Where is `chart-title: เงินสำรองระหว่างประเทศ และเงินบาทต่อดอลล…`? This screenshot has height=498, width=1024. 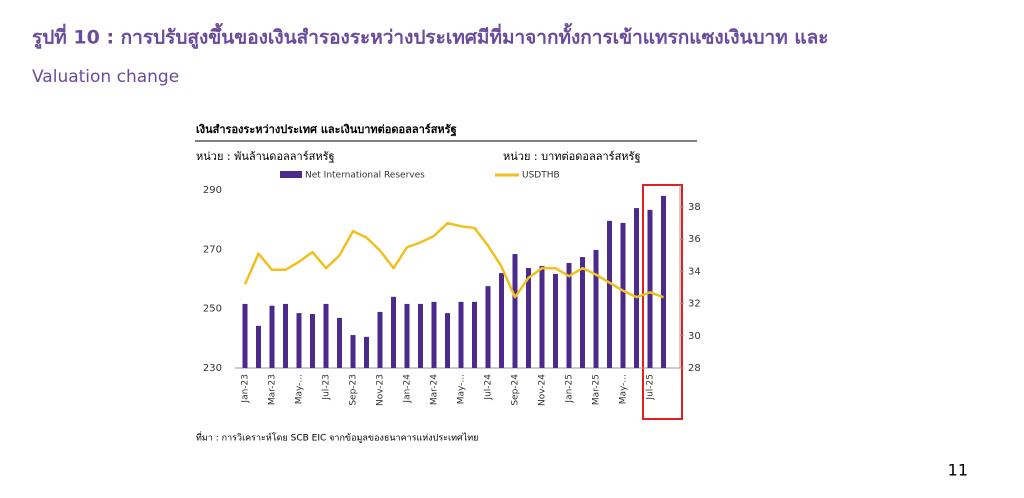
chart-title: เงินสำรองระหว่างประเทศ และเงินบาทต่อดอลล… is located at coordinates (326, 130).